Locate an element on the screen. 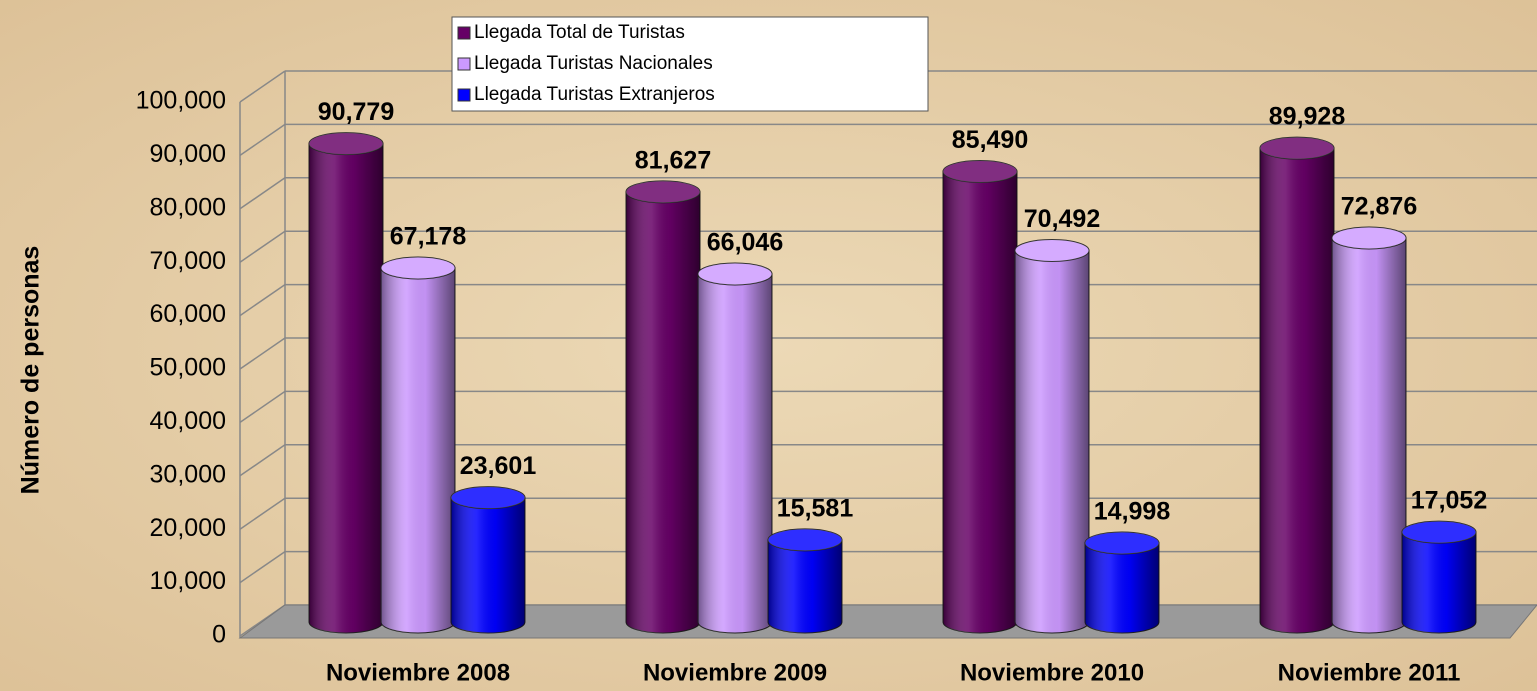 The height and width of the screenshot is (691, 1537). y-axis-title: Número de personas is located at coordinates (31, 370).